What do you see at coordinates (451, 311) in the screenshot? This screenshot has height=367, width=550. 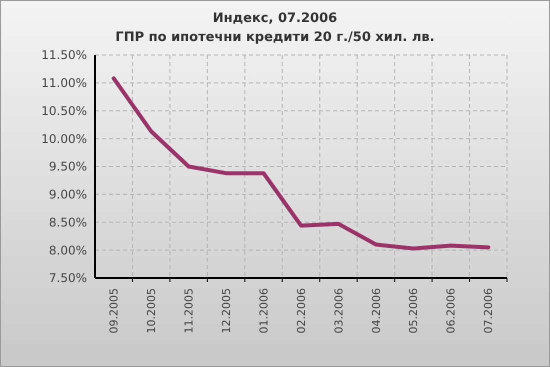 I see `x-tick-label: 06.2006` at bounding box center [451, 311].